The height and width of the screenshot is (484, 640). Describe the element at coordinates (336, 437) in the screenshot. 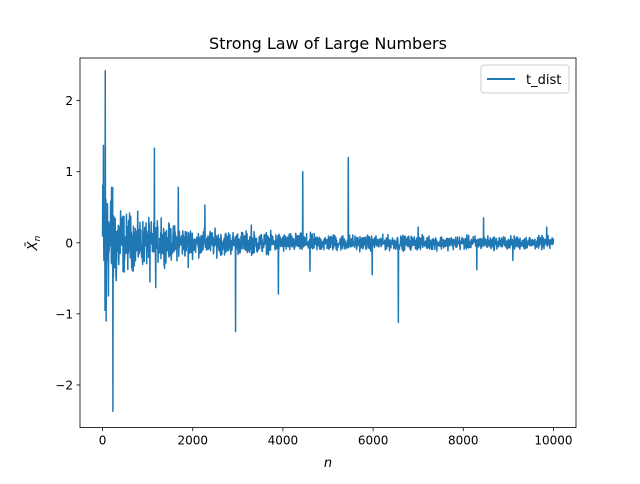

I see `x-axis: 0 2000 4000 6000 8000 10000` at that location.